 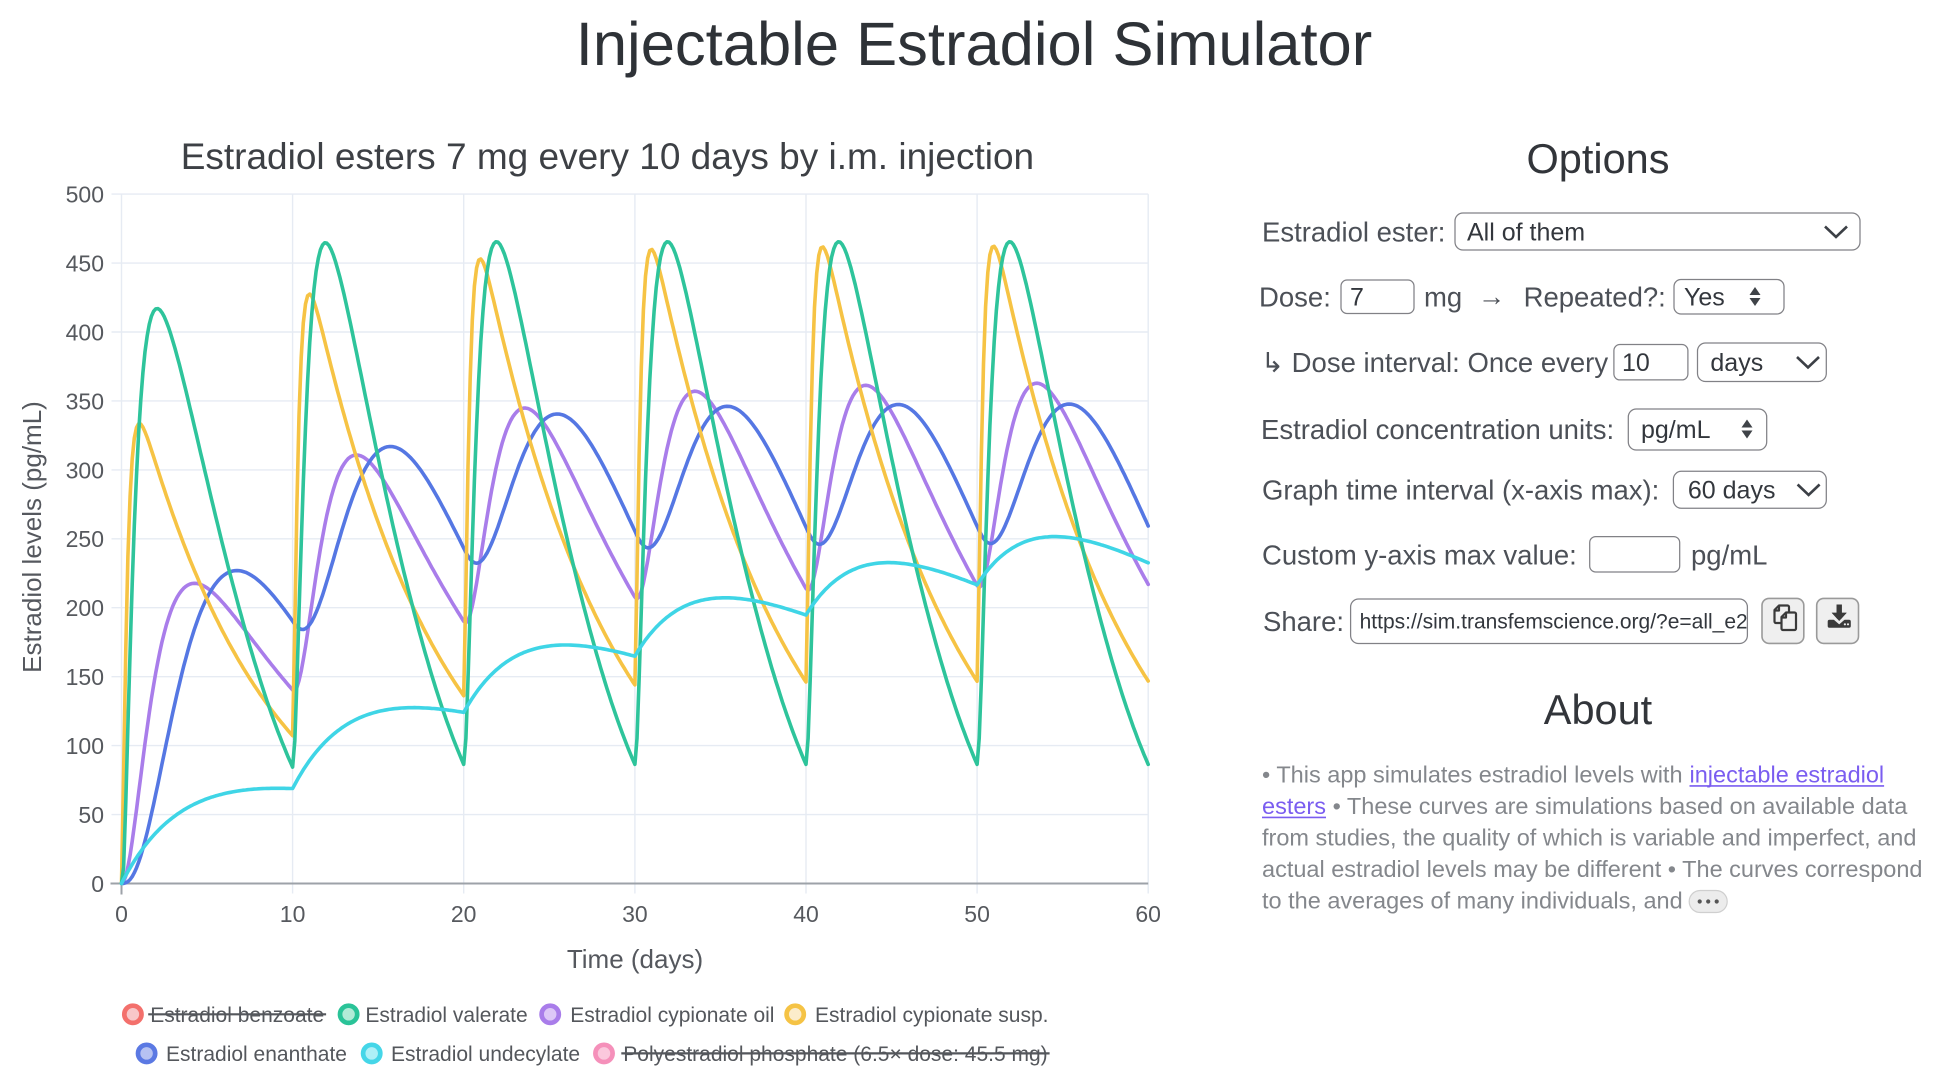 What do you see at coordinates (1437, 429) in the screenshot?
I see `svg-text: Estradiol concentration units:` at bounding box center [1437, 429].